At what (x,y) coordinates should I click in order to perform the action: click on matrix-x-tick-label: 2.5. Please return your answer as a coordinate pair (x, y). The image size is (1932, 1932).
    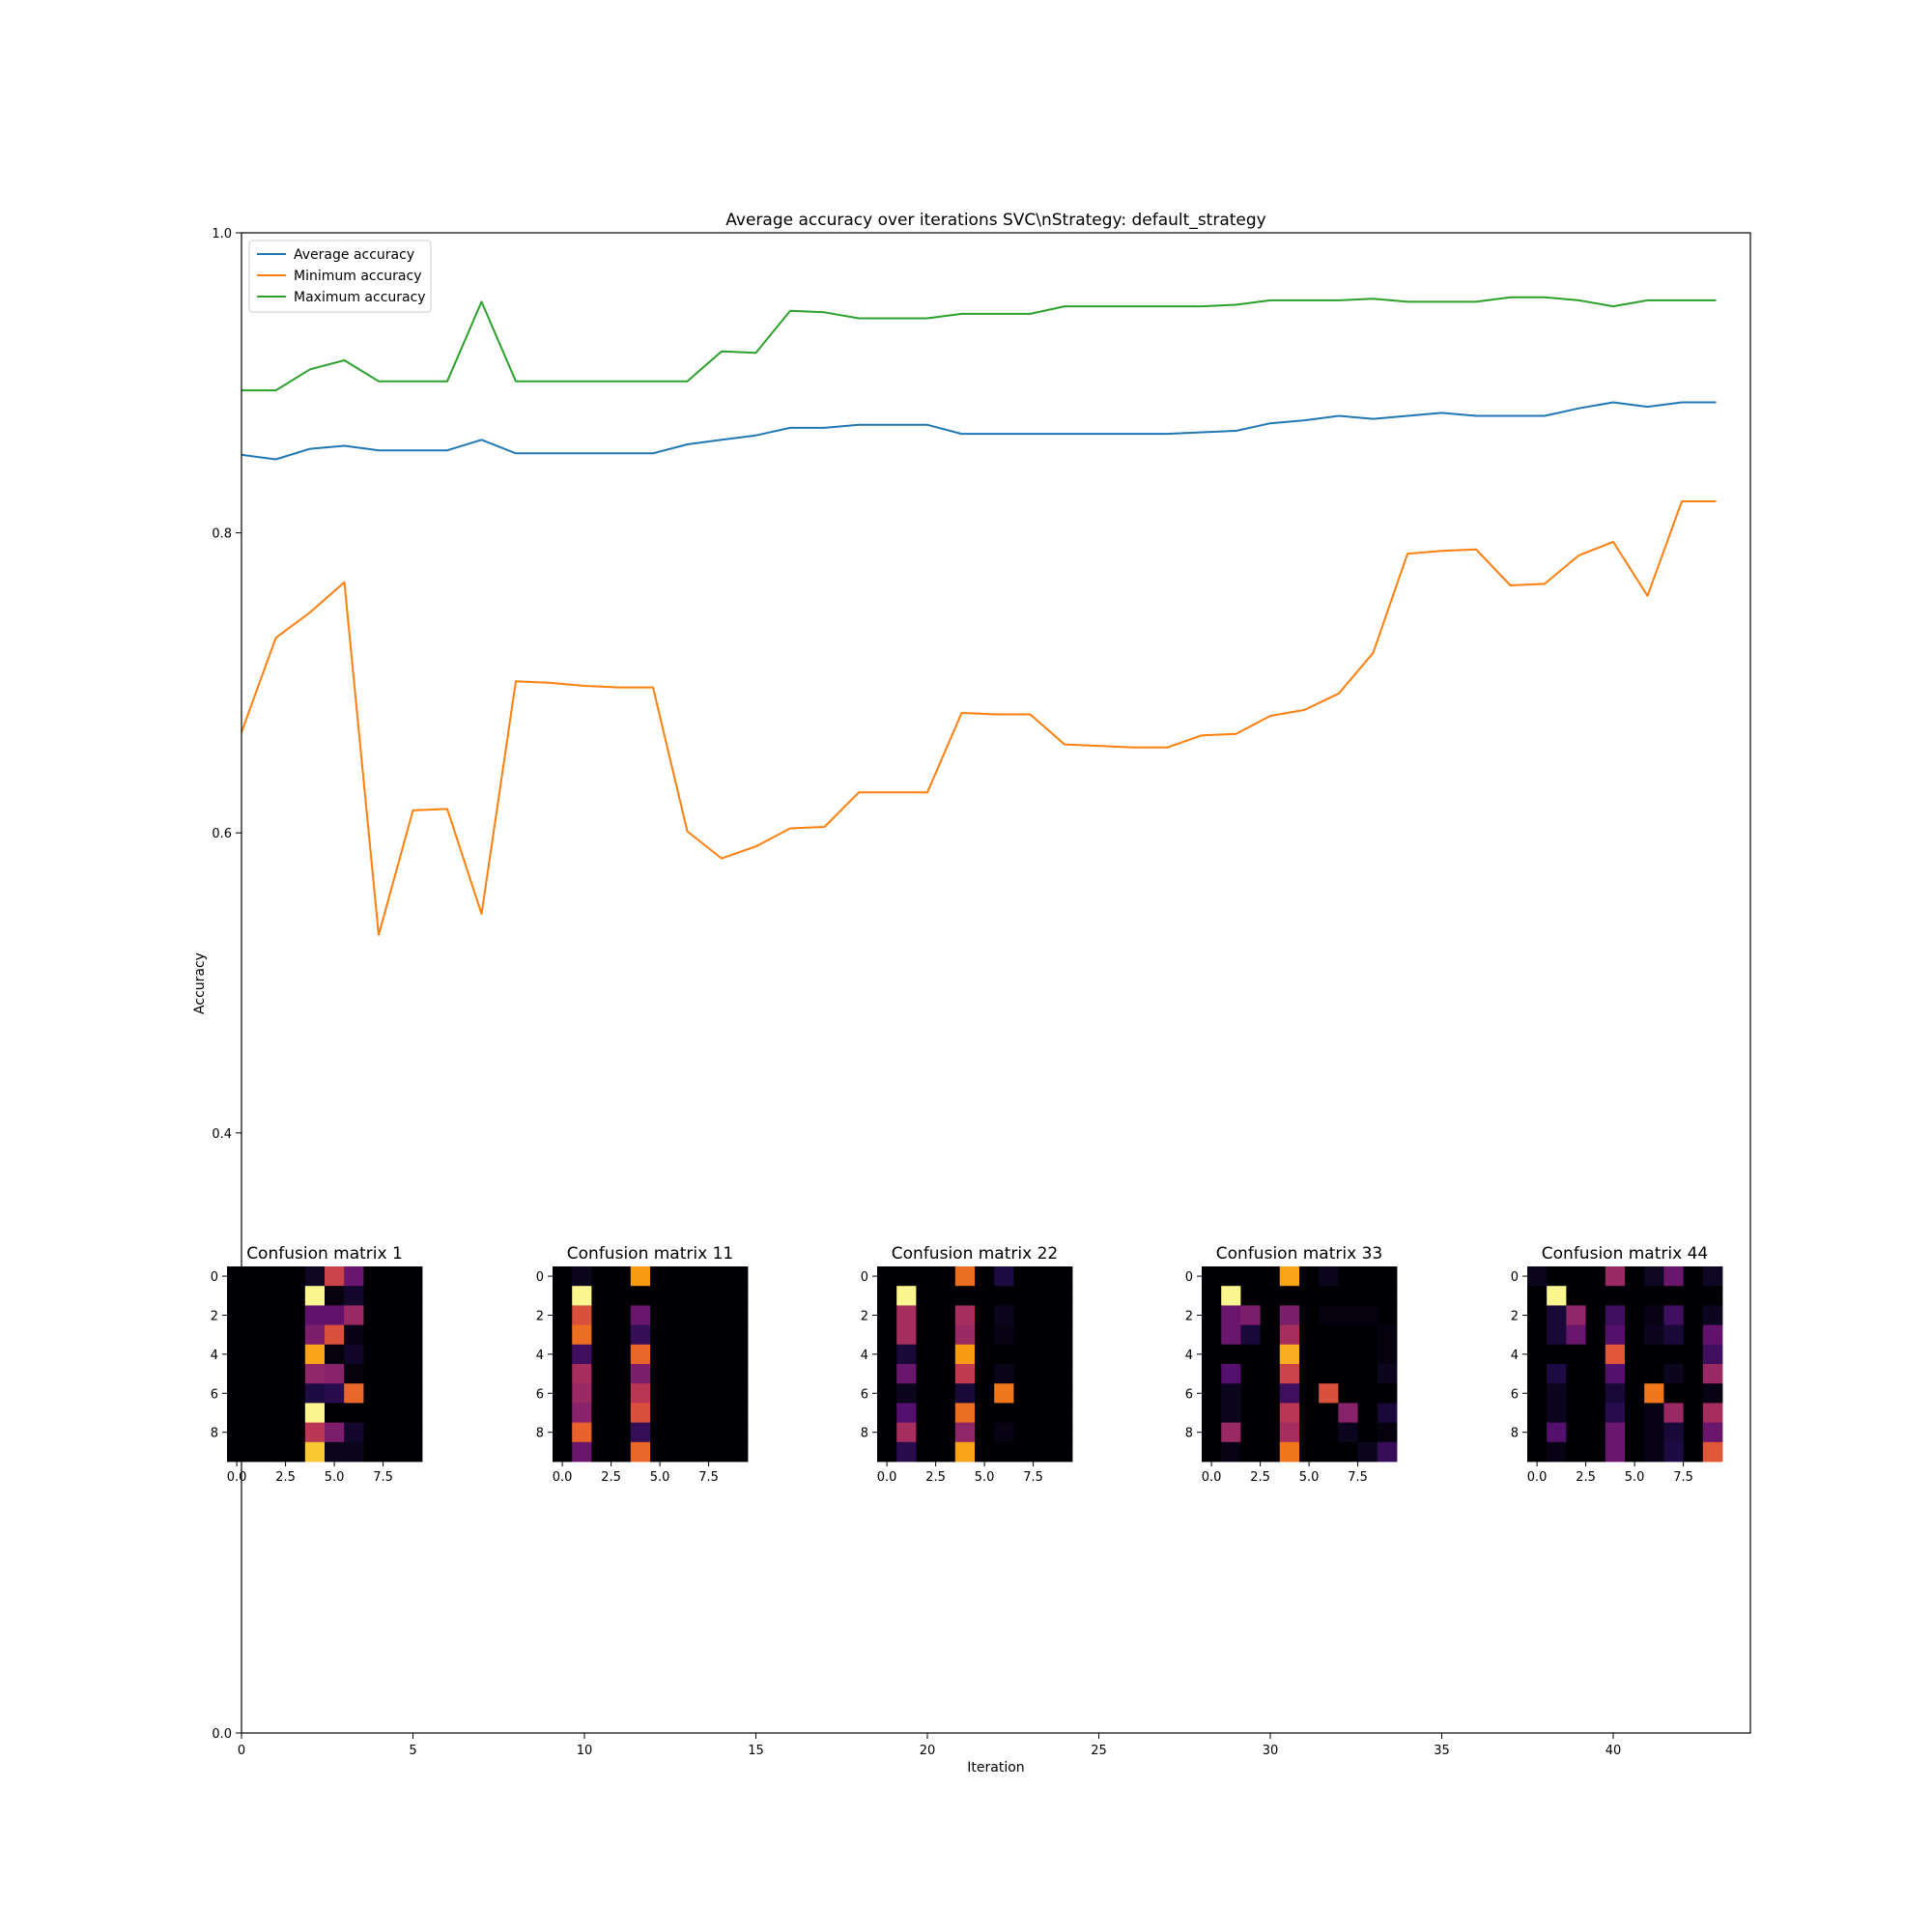
    Looking at the image, I should click on (1260, 1477).